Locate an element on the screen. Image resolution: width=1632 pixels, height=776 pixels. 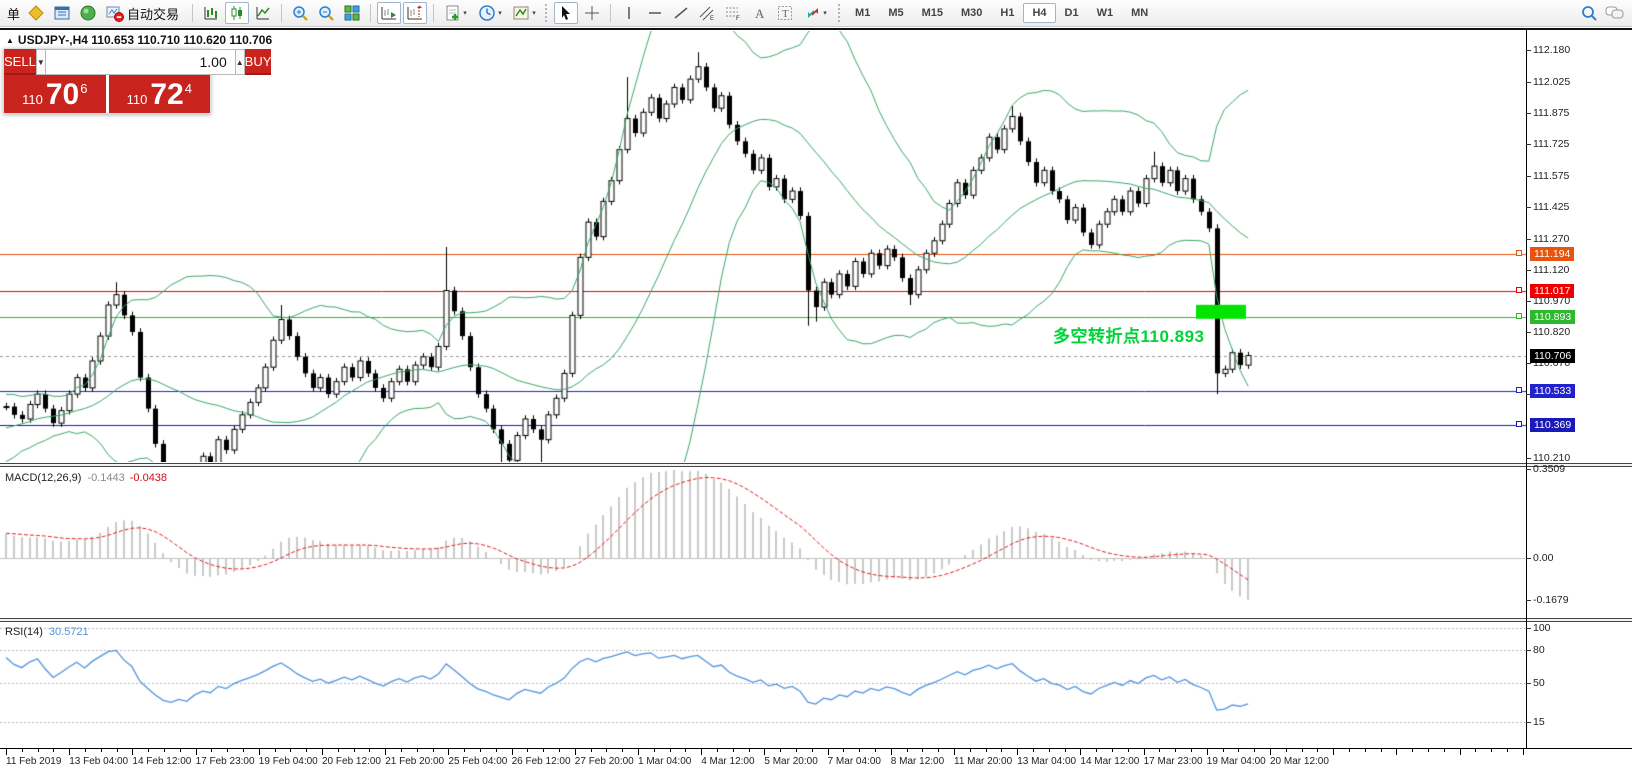
separator is located at coordinates (282, 13).